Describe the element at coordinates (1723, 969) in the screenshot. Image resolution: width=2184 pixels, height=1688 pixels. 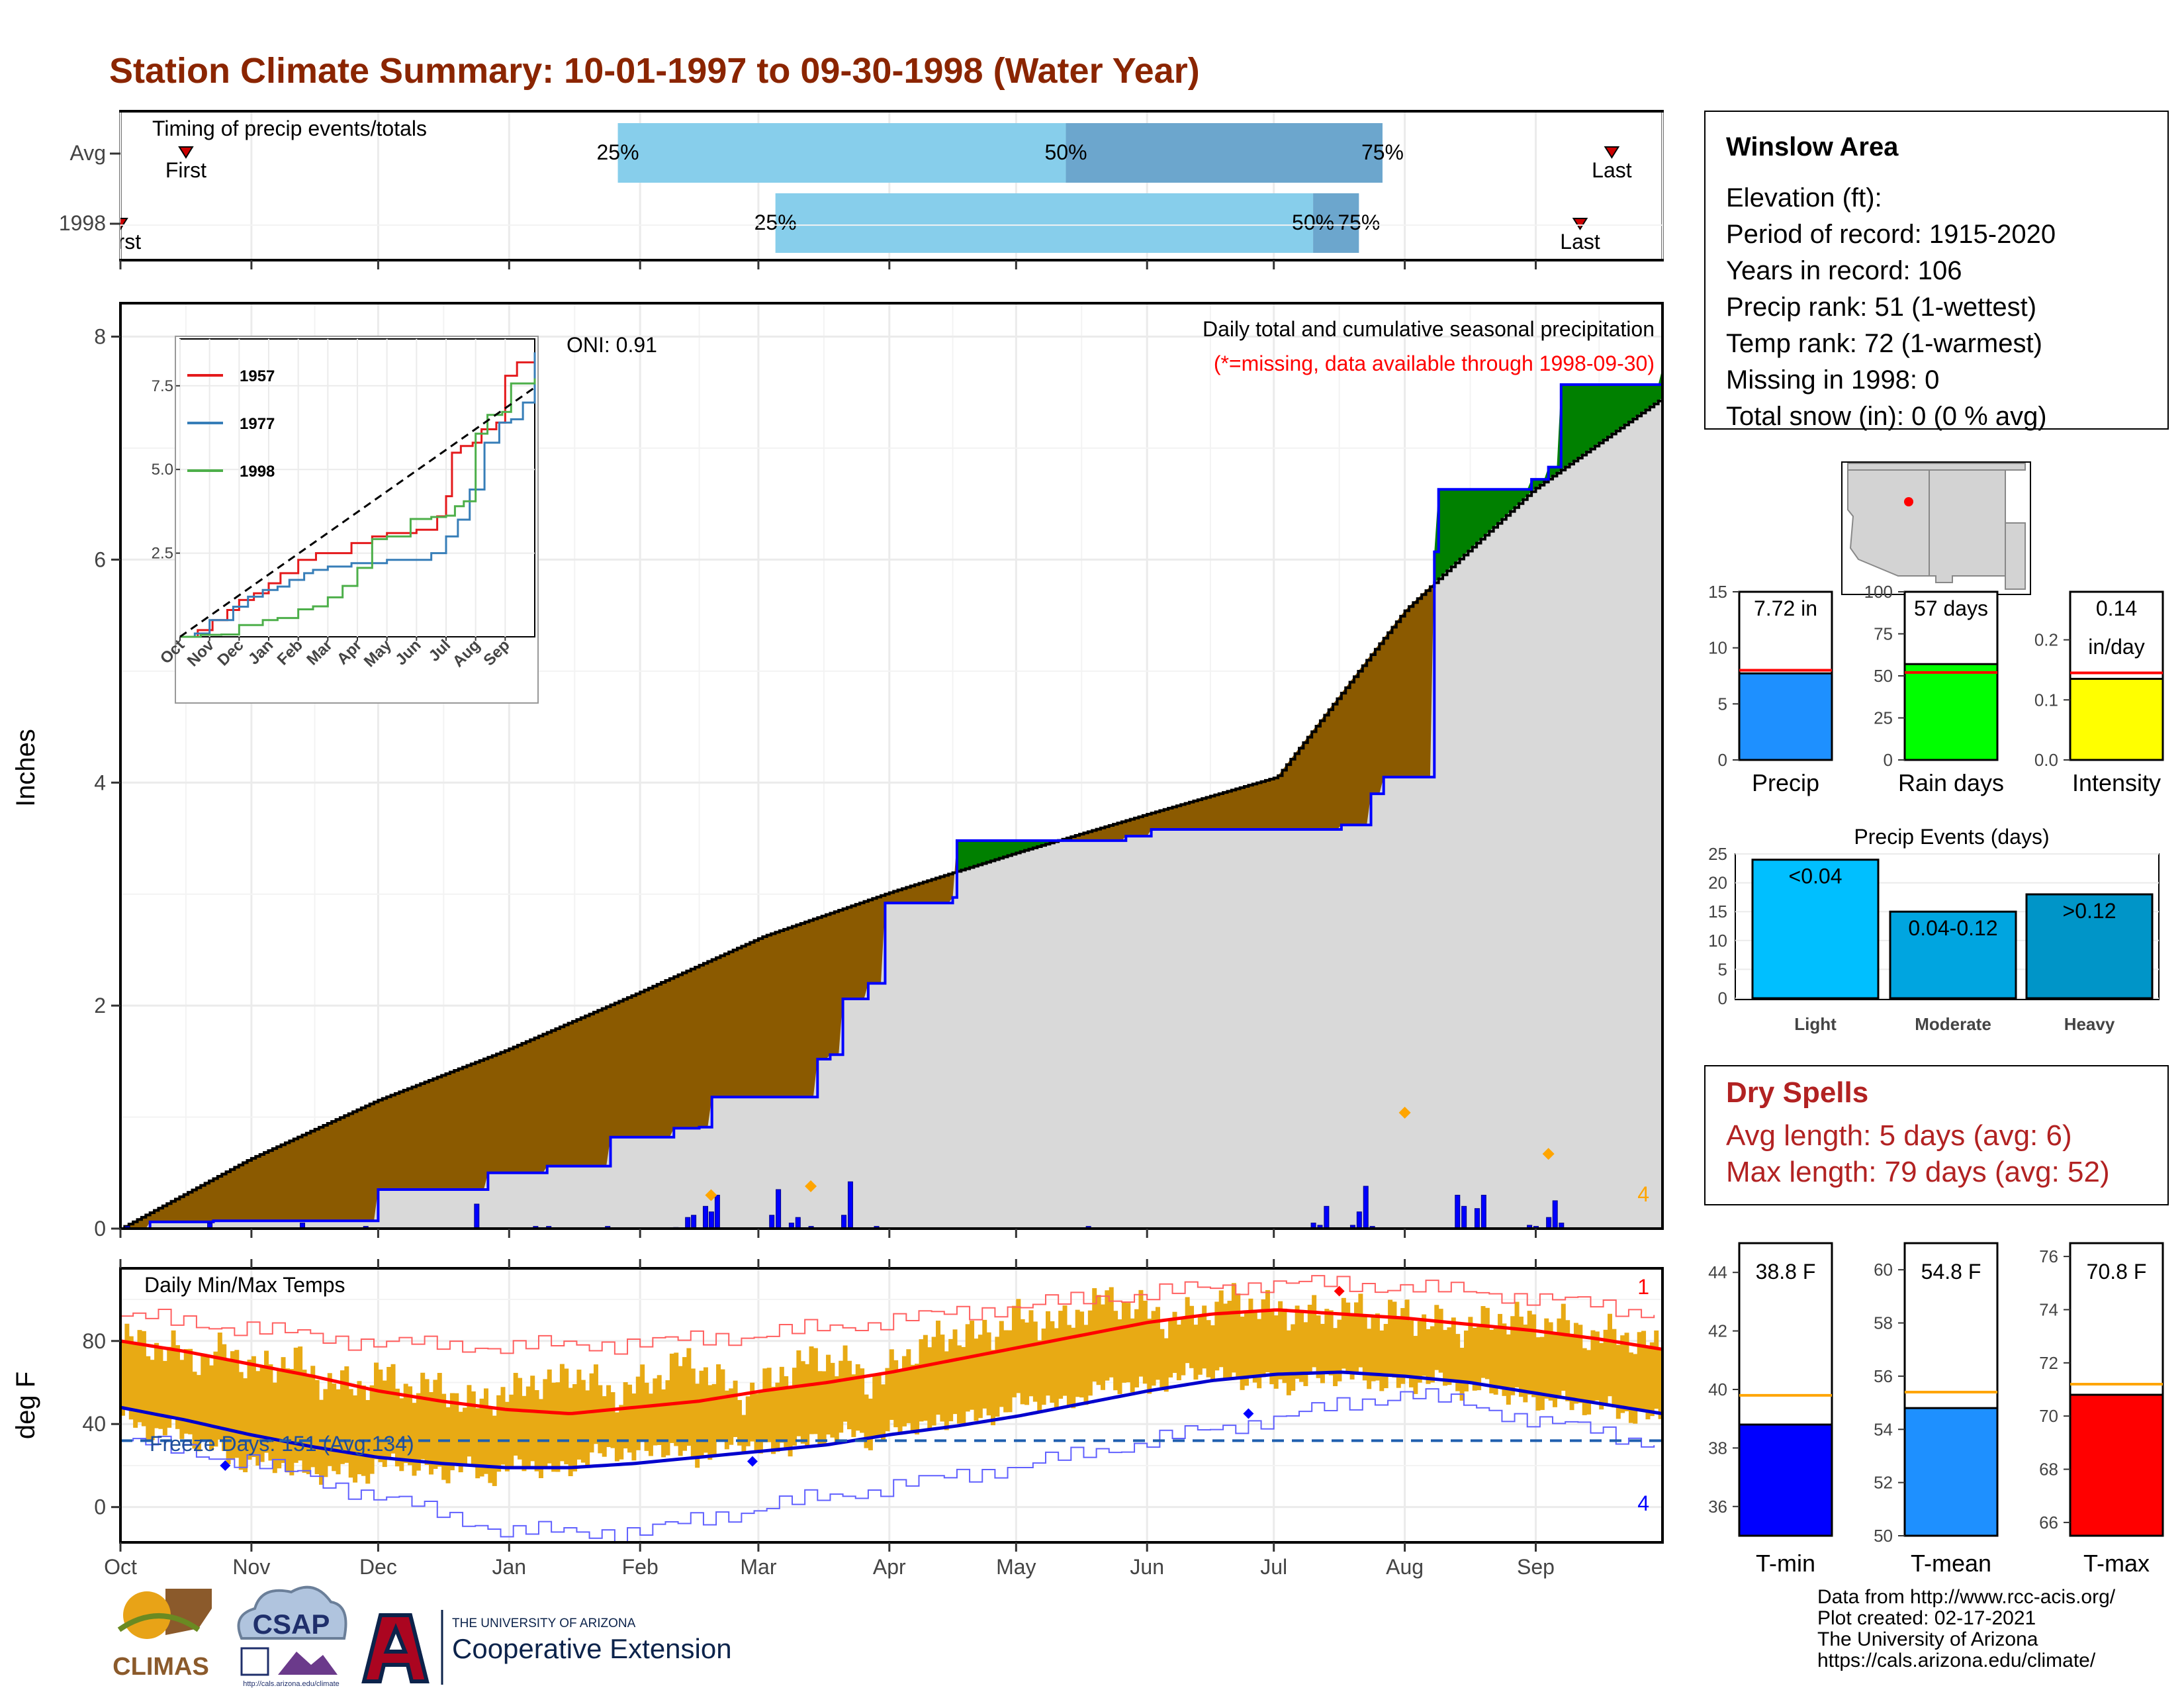
I see `events-ytick-label: 5` at that location.